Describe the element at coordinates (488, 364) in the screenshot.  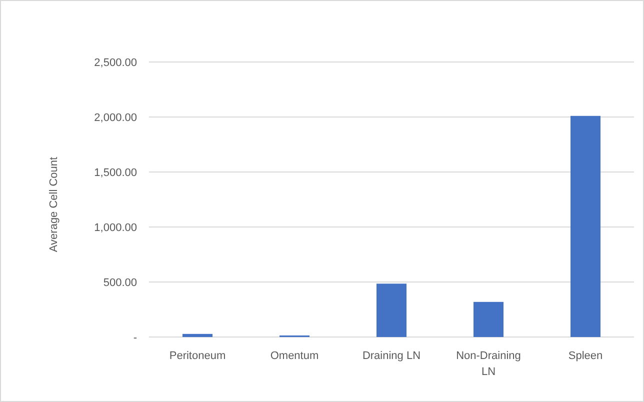
I see `x-tick-label: Non-Draining LN` at that location.